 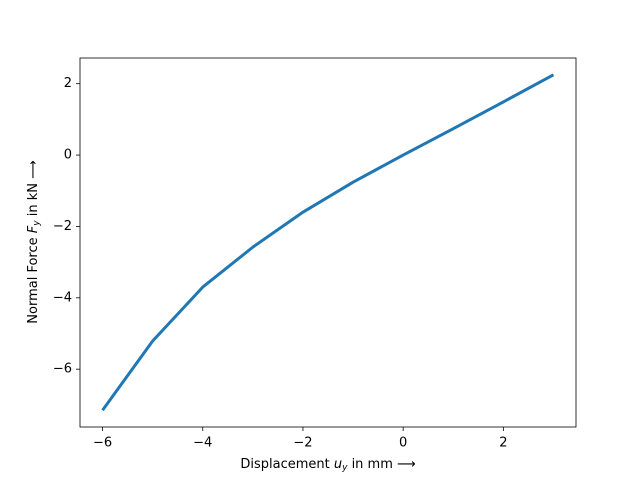 What do you see at coordinates (287, 464) in the screenshot?
I see `x-label-part: Displacement` at bounding box center [287, 464].